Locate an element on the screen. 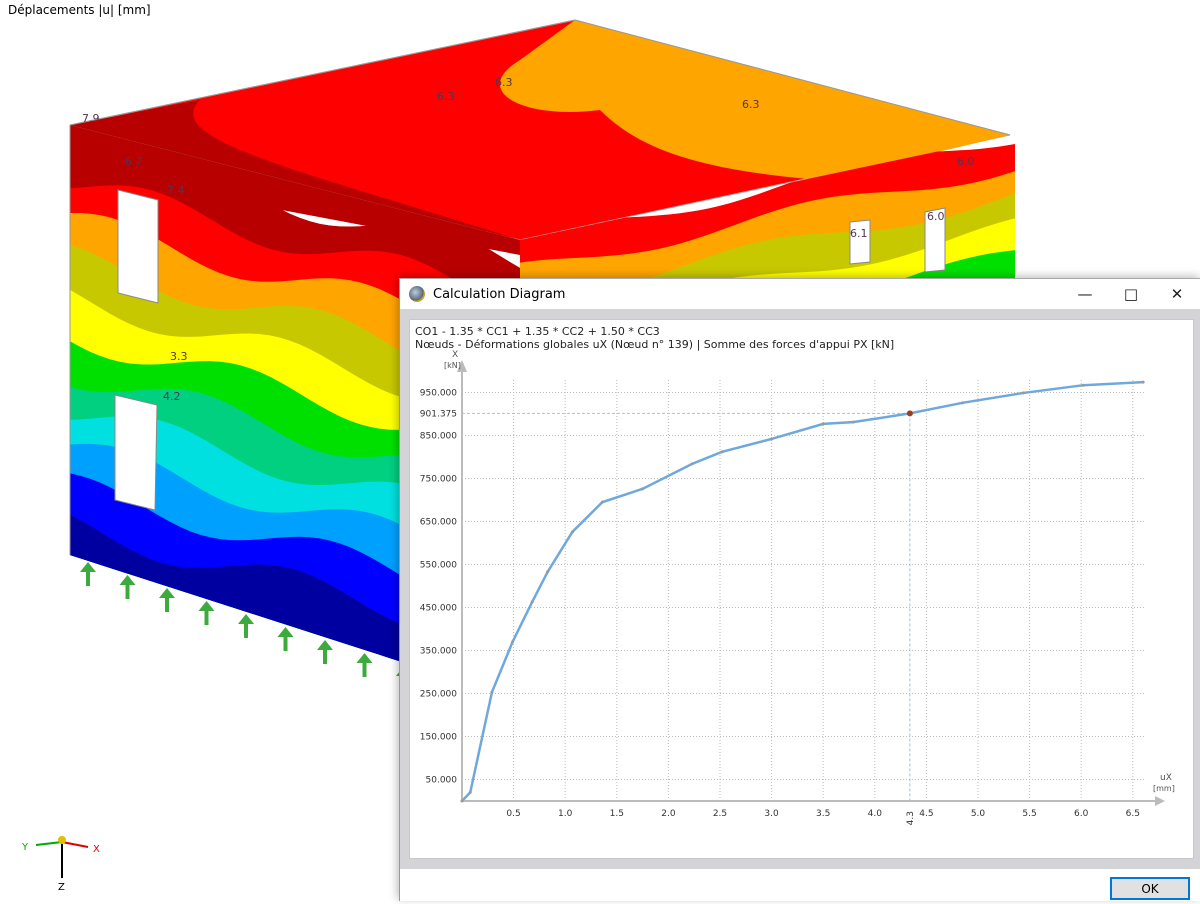 This screenshot has height=904, width=1200. app-icon is located at coordinates (417, 294).